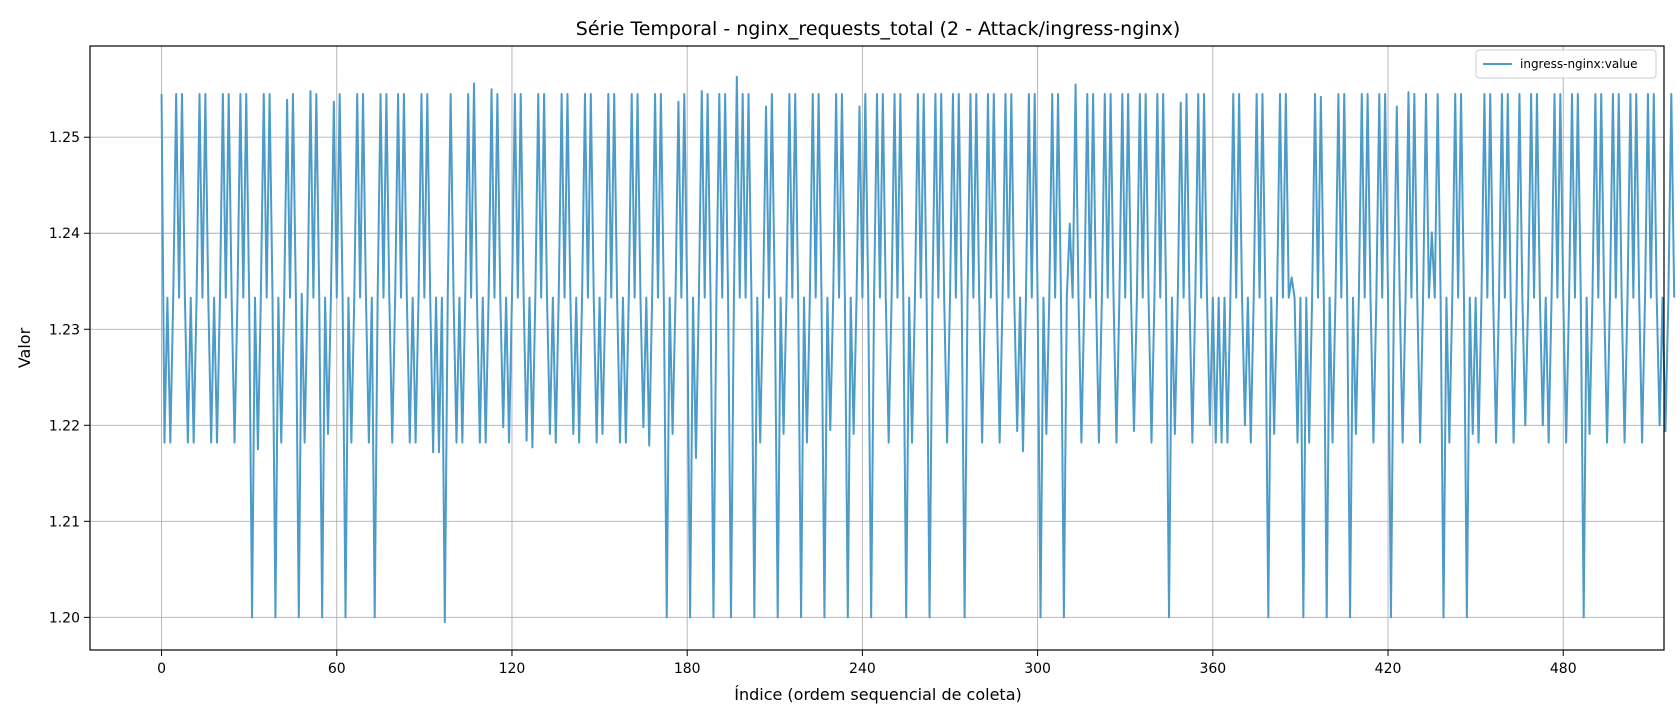 Image resolution: width=1680 pixels, height=720 pixels. Describe the element at coordinates (64, 522) in the screenshot. I see `y-tick-label: 1.21` at that location.